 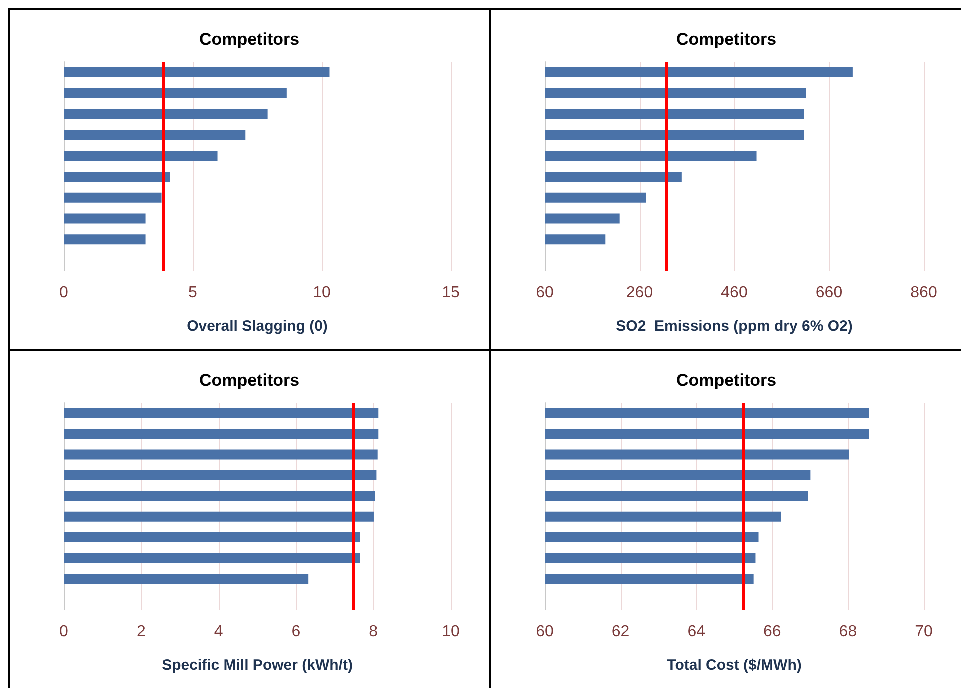 I want to click on x-tick-label: 460, so click(x=734, y=293).